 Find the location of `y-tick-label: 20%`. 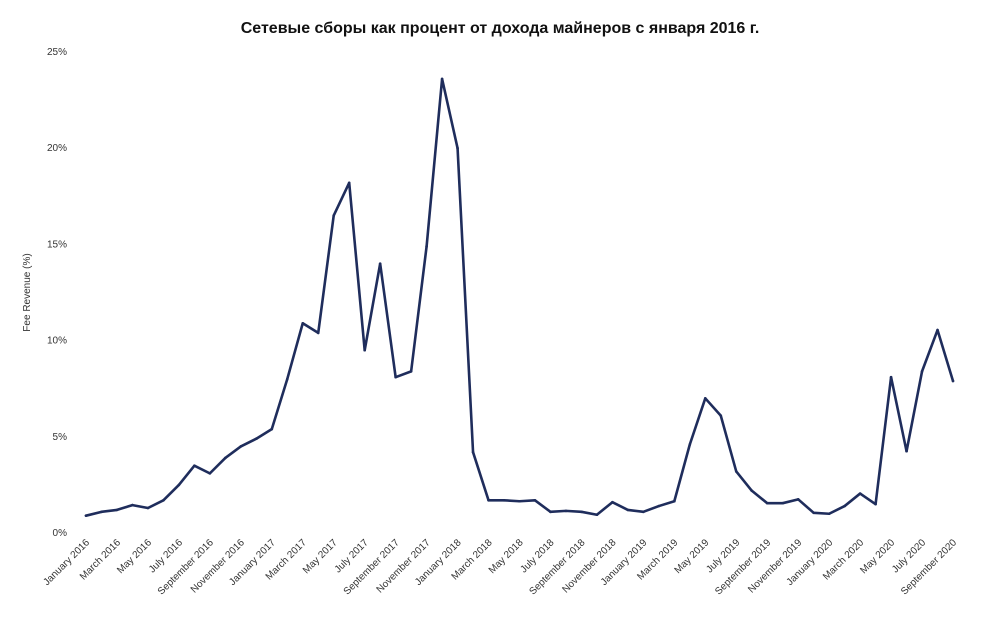

y-tick-label: 20% is located at coordinates (57, 148).